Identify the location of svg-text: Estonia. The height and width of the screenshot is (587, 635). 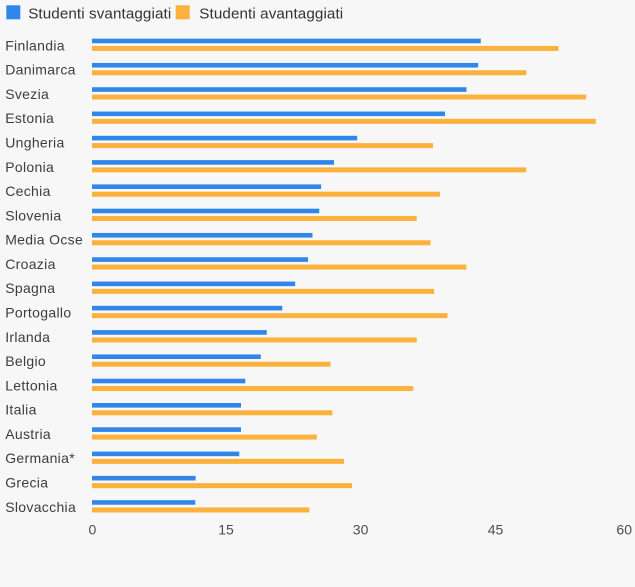
(29, 118).